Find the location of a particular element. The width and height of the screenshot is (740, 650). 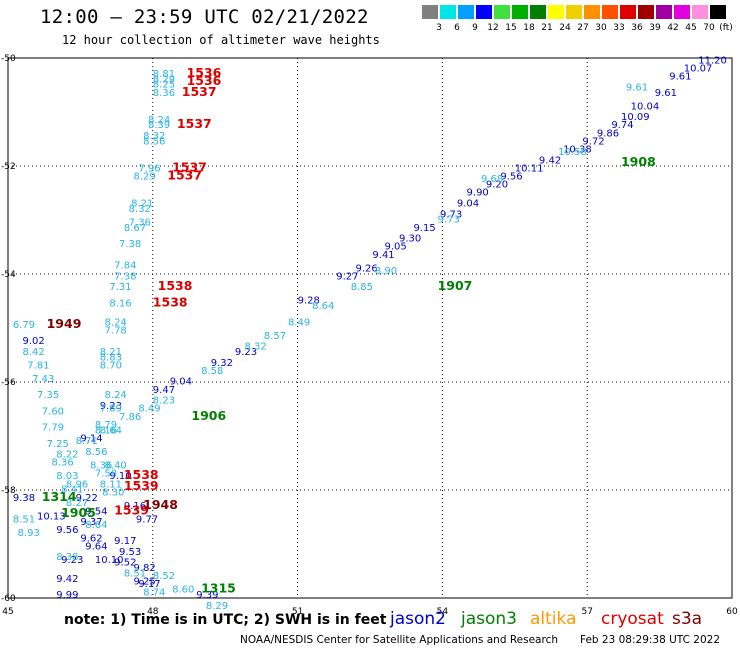

data-label-jason2: 9.27 is located at coordinates (347, 276).